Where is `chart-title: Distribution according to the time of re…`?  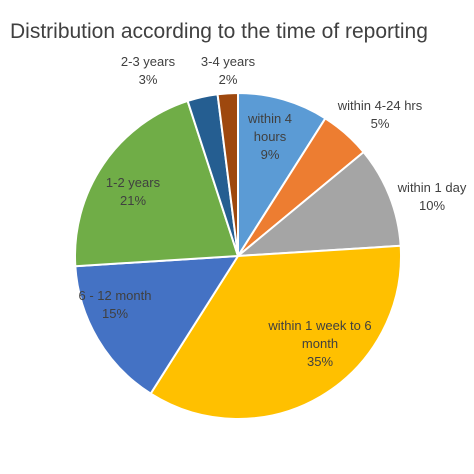
chart-title: Distribution according to the time of re… is located at coordinates (219, 31).